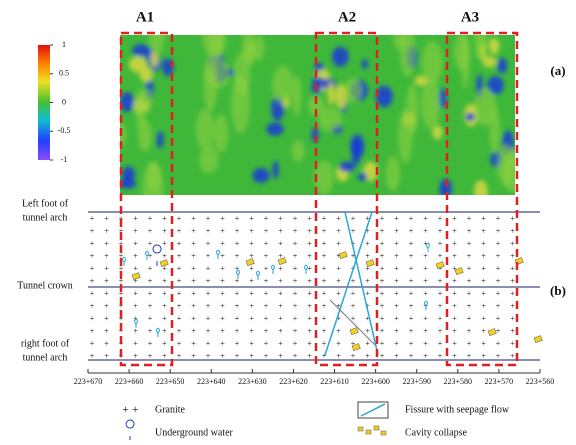 This screenshot has width=576, height=445. I want to click on section-label: tunnel arch, so click(45, 357).